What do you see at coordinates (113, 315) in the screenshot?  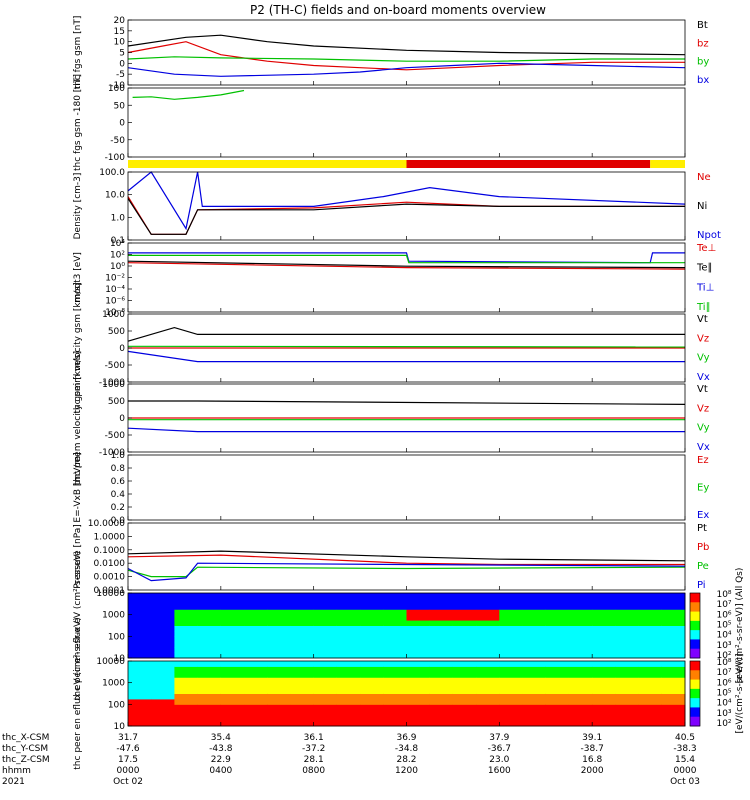 I see `y-tick-label: 1000` at bounding box center [113, 315].